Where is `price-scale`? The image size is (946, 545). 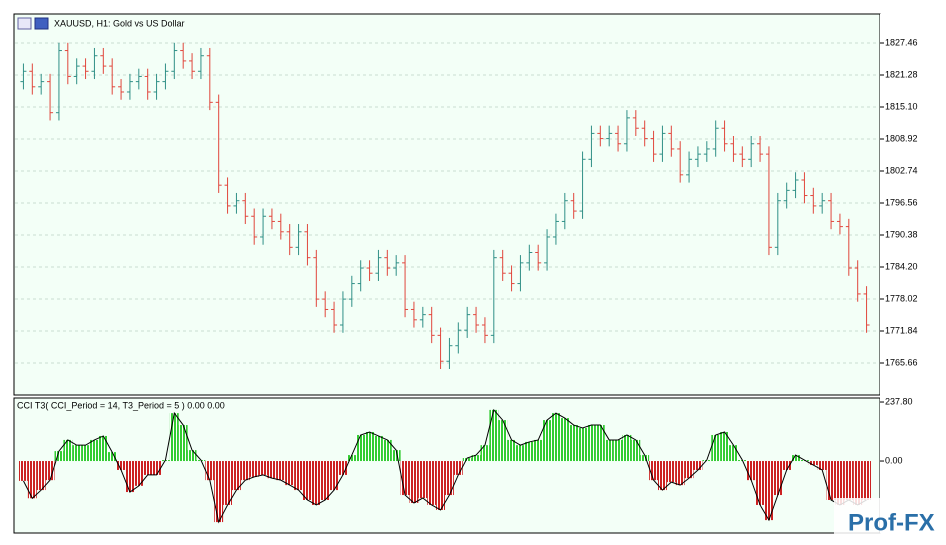 price-scale is located at coordinates (910, 273).